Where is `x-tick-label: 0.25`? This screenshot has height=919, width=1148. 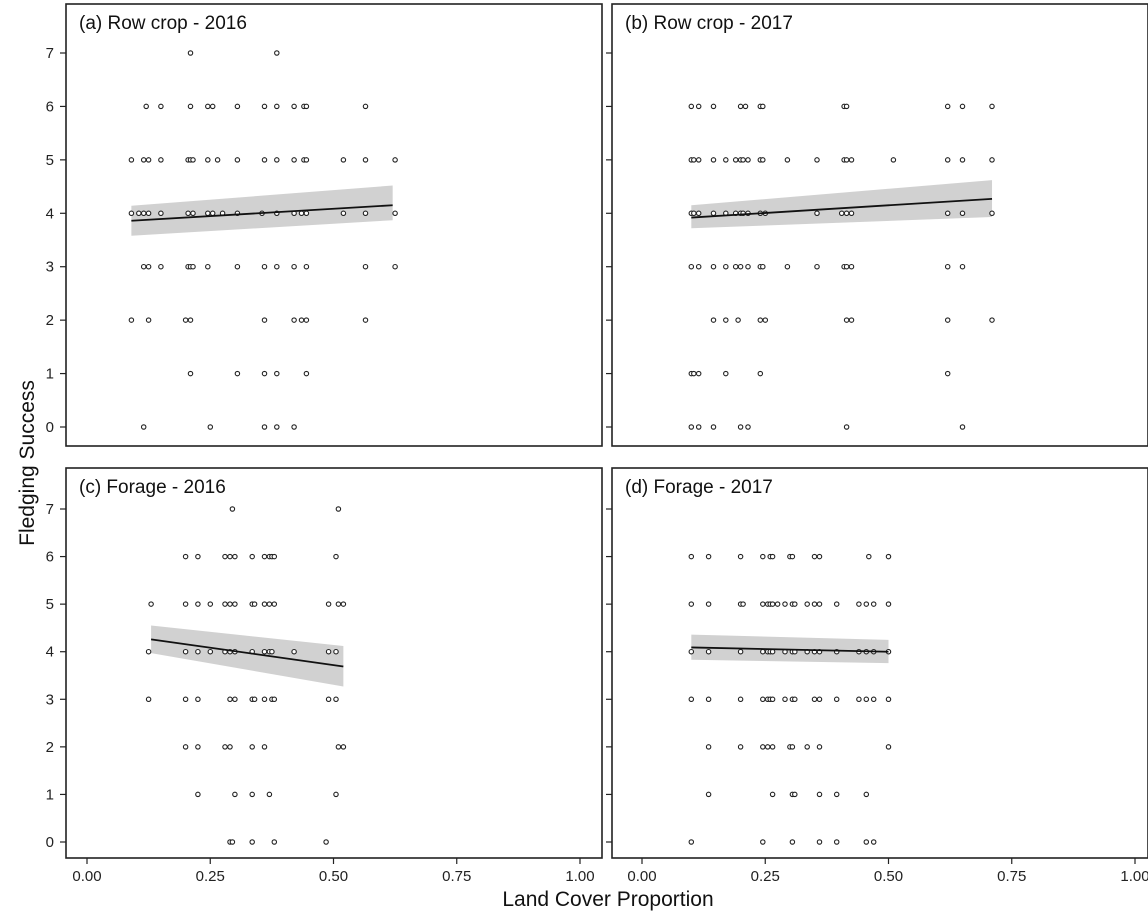
x-tick-label: 0.25 is located at coordinates (765, 876).